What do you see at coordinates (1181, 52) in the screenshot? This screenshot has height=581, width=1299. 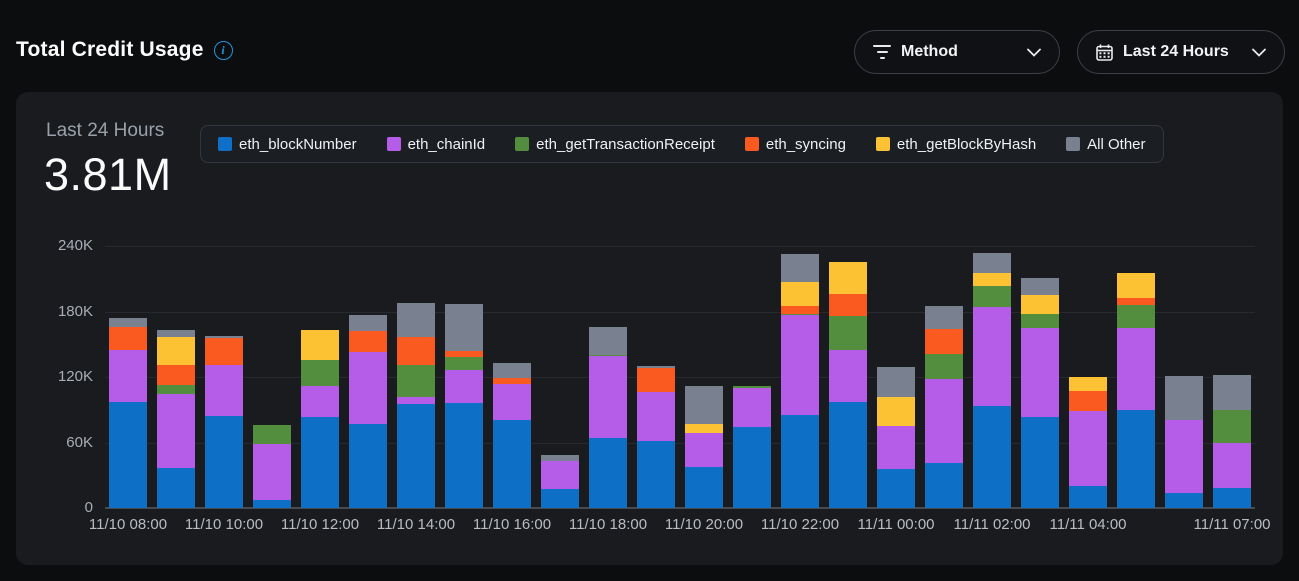 I see `date-range-dropdown: Last 24 Hours` at bounding box center [1181, 52].